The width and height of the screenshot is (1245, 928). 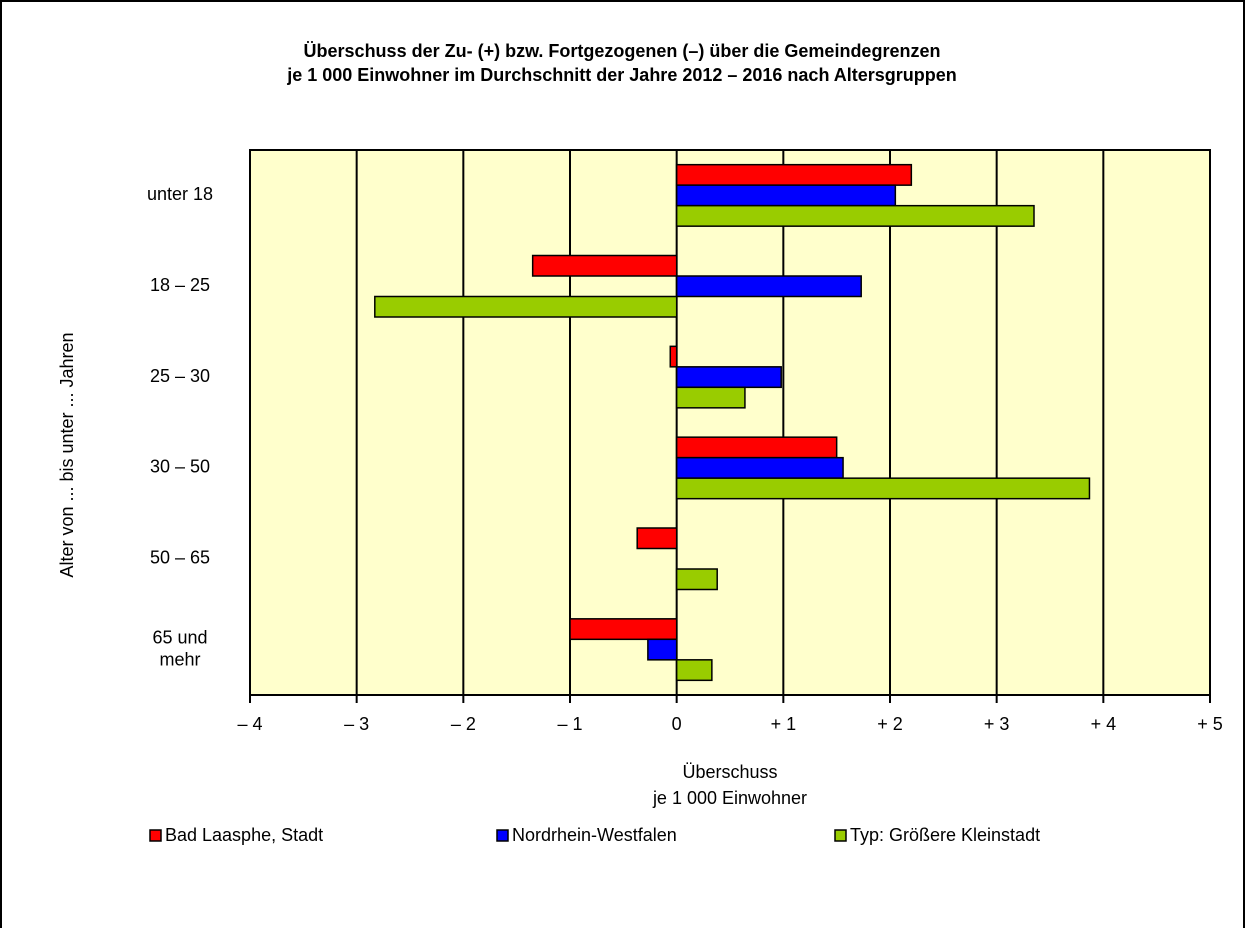 I want to click on x-tick-label: + 1, so click(x=784, y=724).